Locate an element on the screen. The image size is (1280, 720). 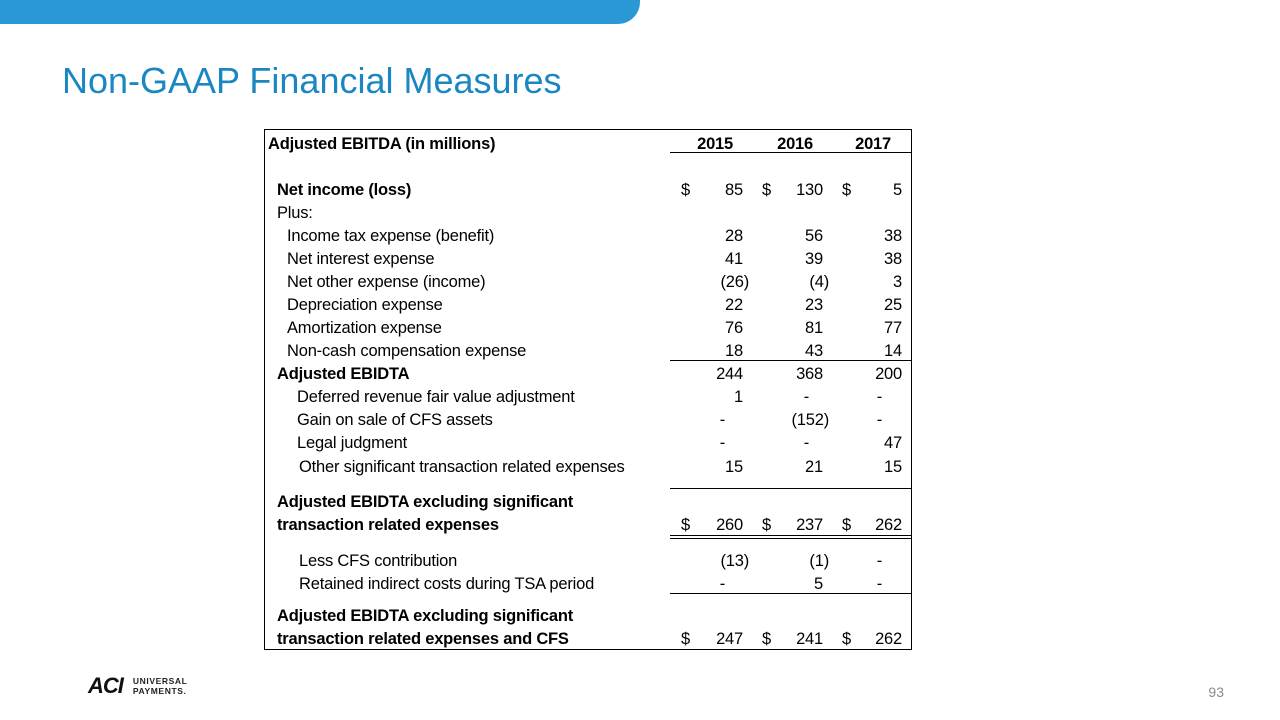
cell-value: (13) is located at coordinates (734, 561).